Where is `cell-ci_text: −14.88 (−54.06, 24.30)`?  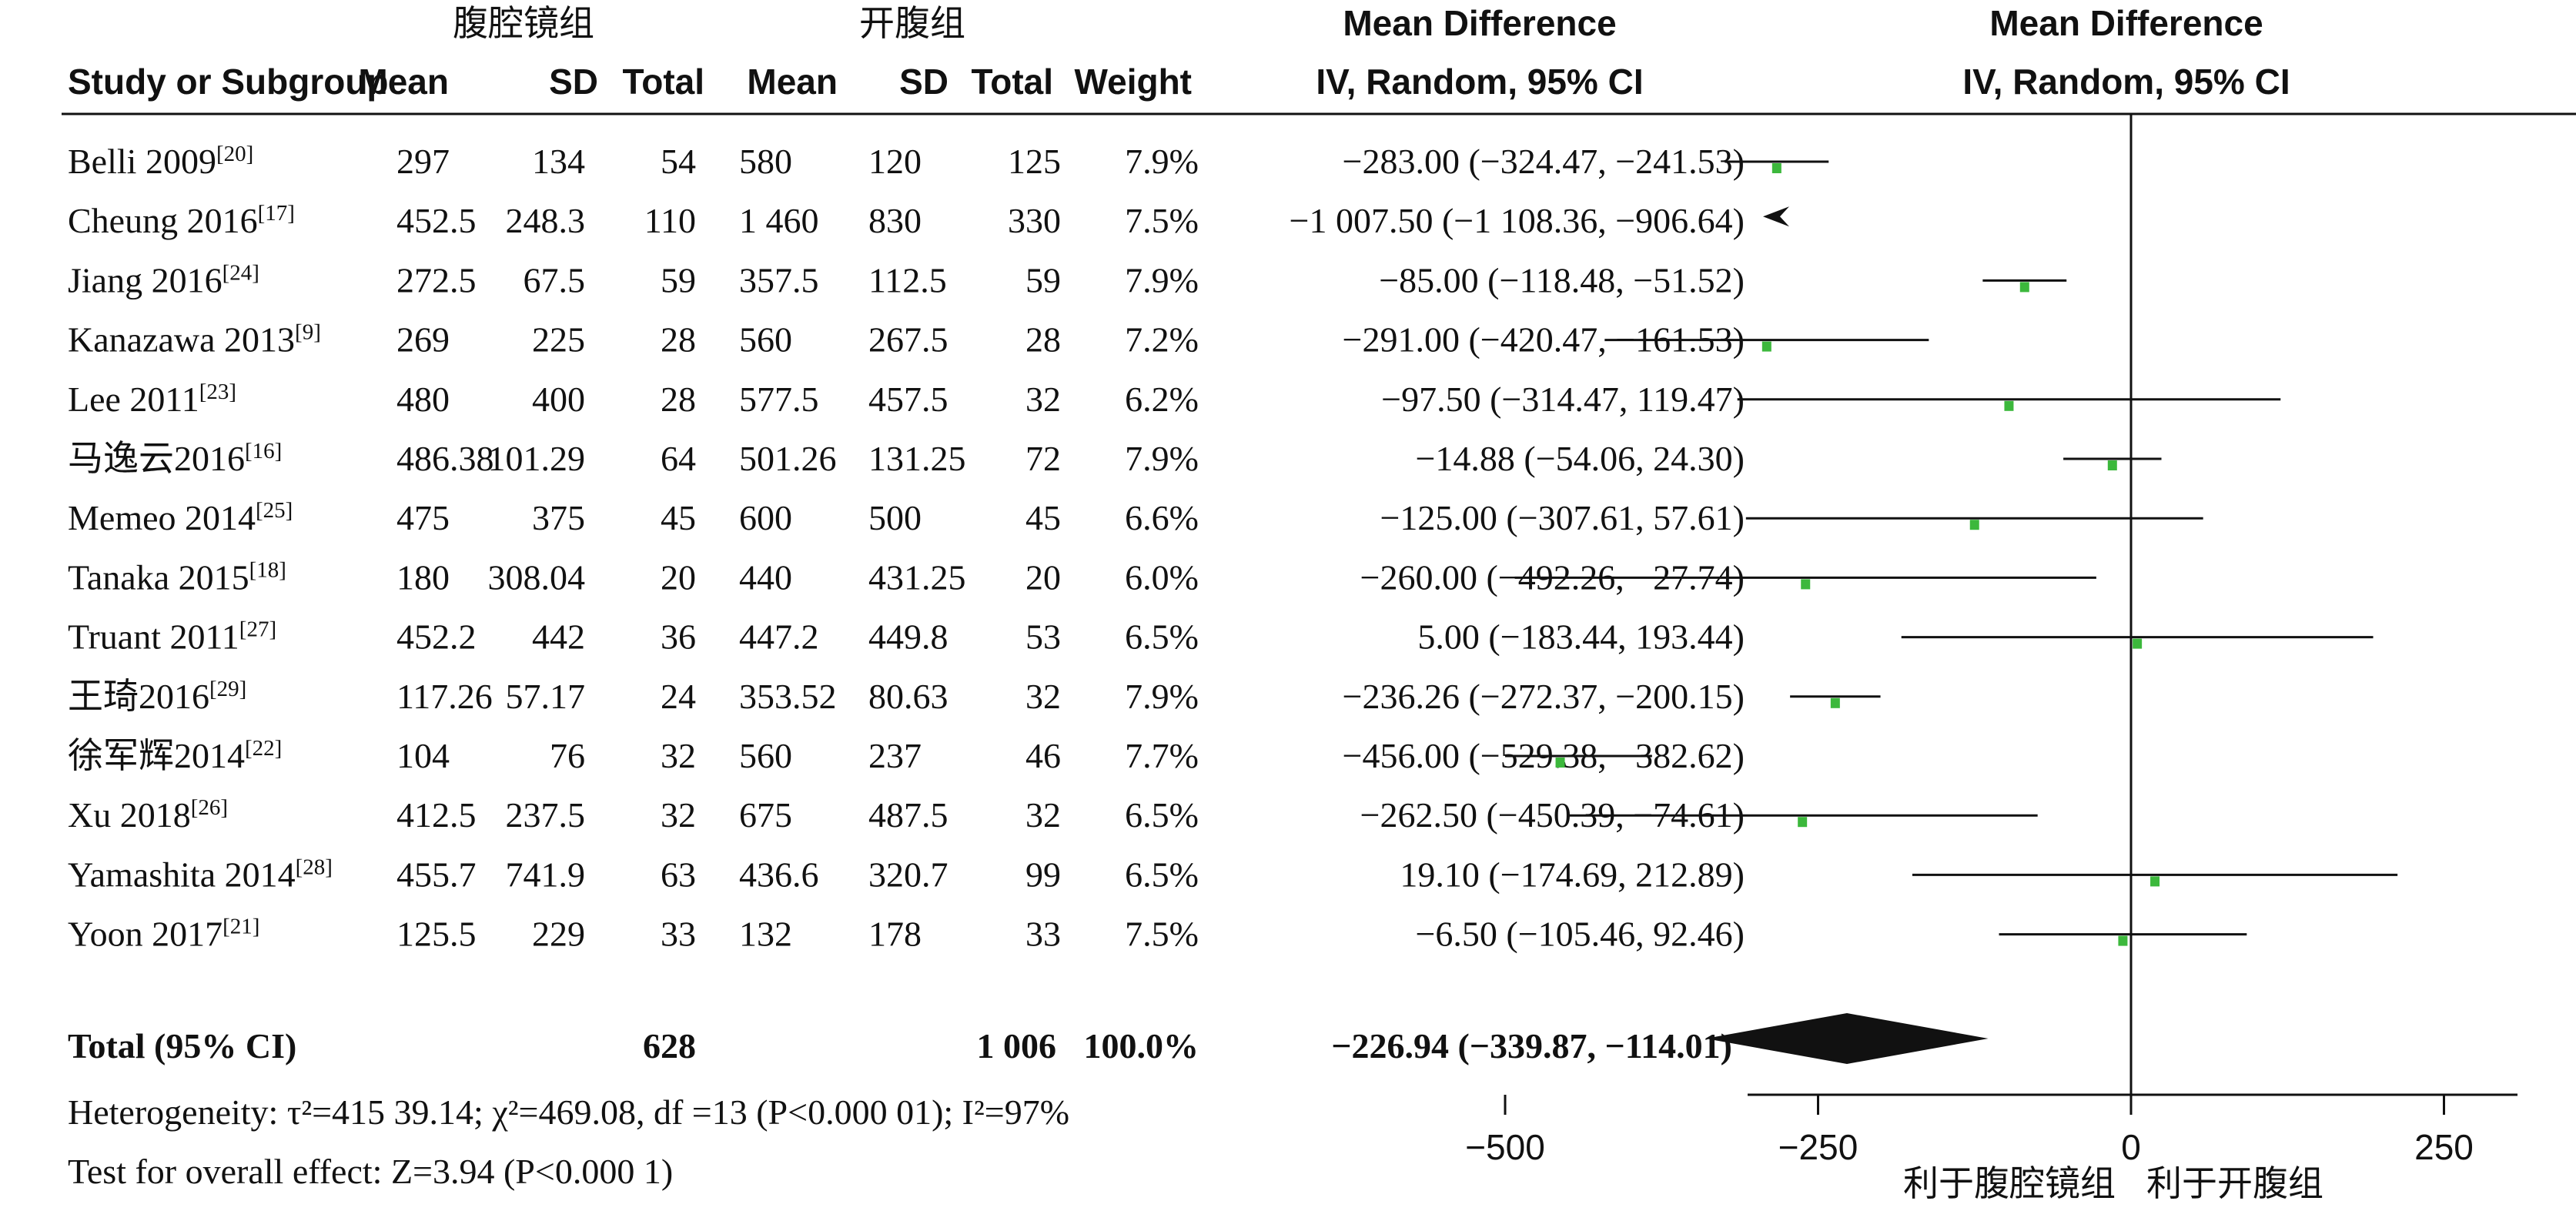 cell-ci_text: −14.88 (−54.06, 24.30) is located at coordinates (1580, 458).